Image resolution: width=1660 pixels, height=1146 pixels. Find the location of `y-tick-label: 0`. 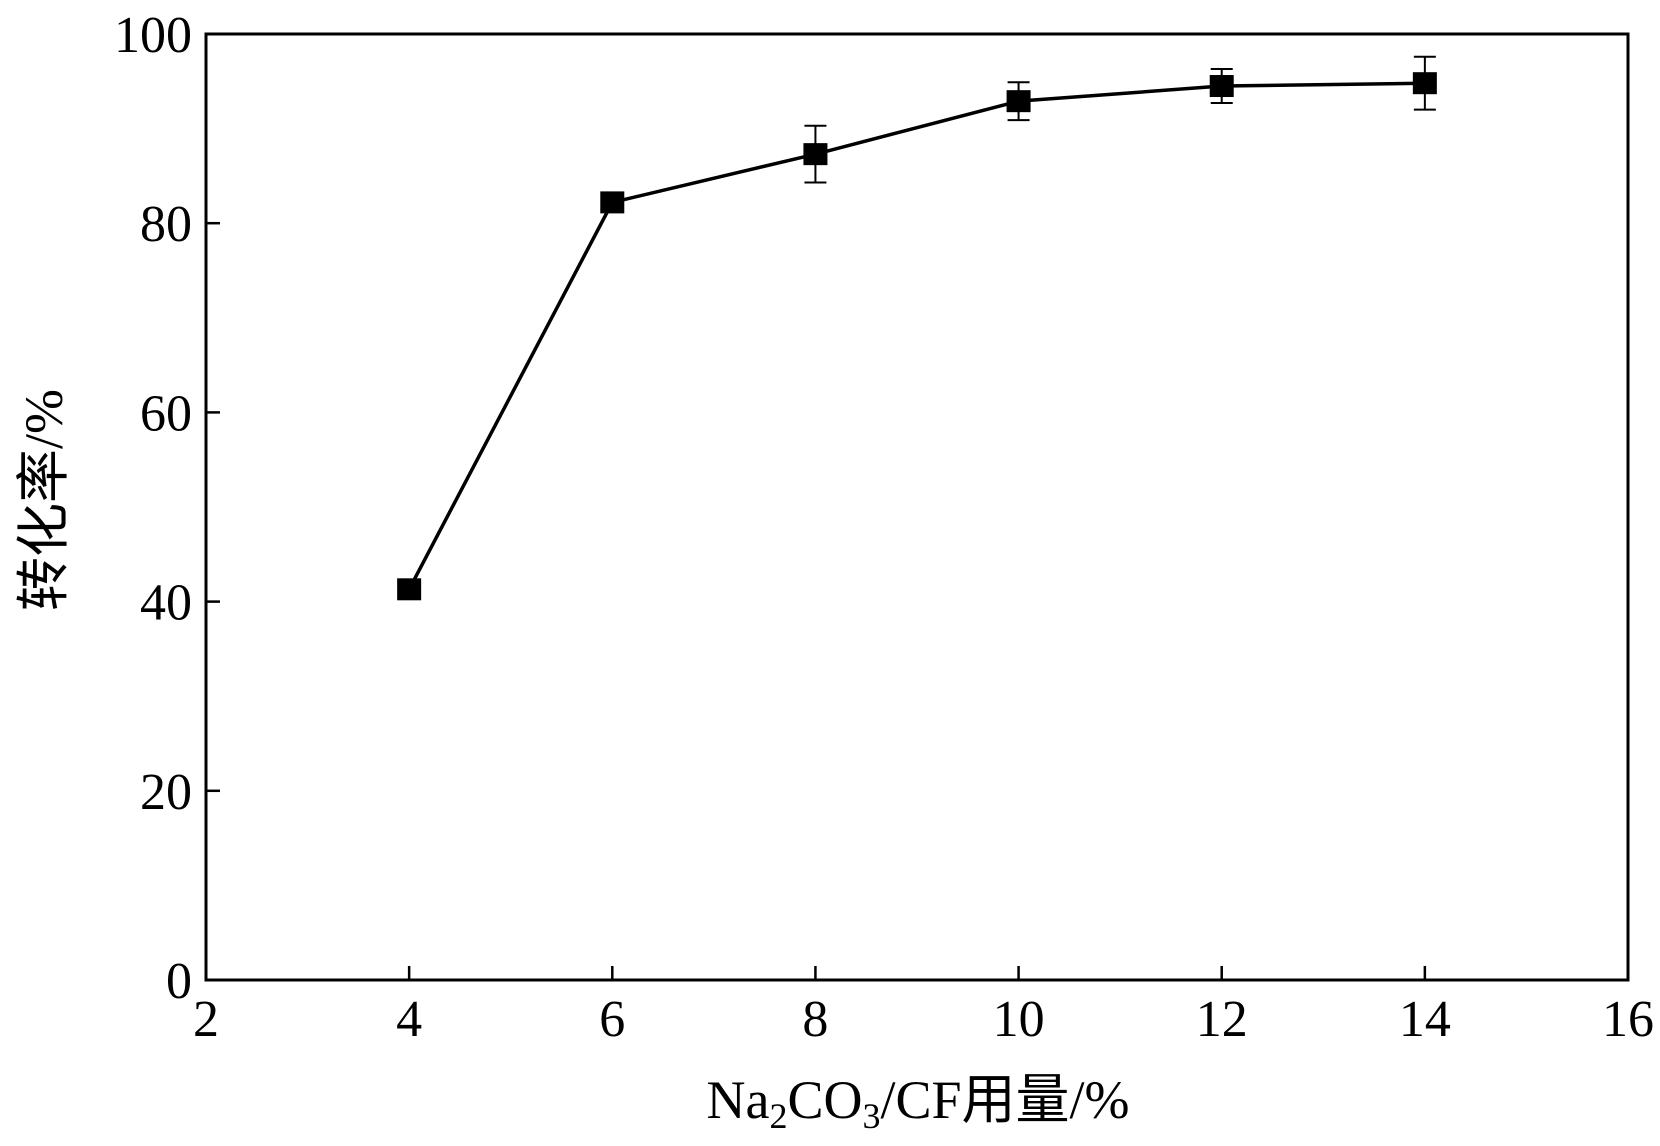

y-tick-label: 0 is located at coordinates (179, 981).